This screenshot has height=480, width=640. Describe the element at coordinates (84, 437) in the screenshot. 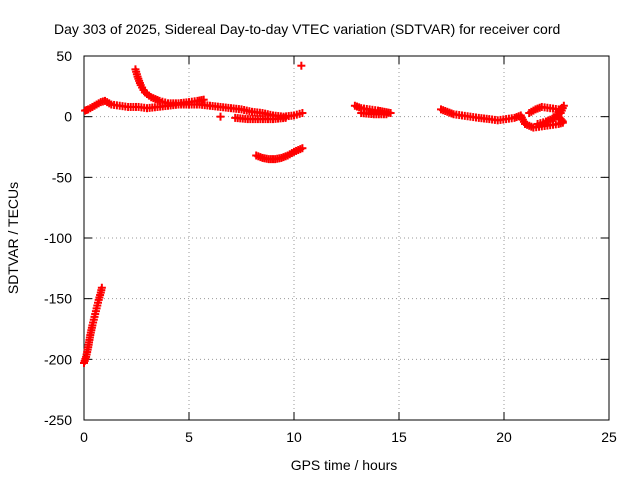

I see `x-tick-label: 0` at that location.